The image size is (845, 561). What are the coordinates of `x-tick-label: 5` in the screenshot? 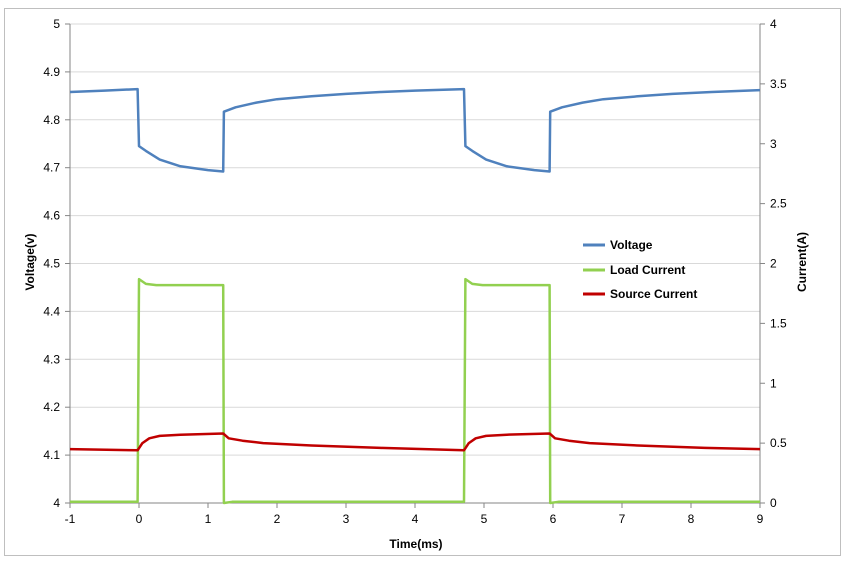 It's located at (484, 519).